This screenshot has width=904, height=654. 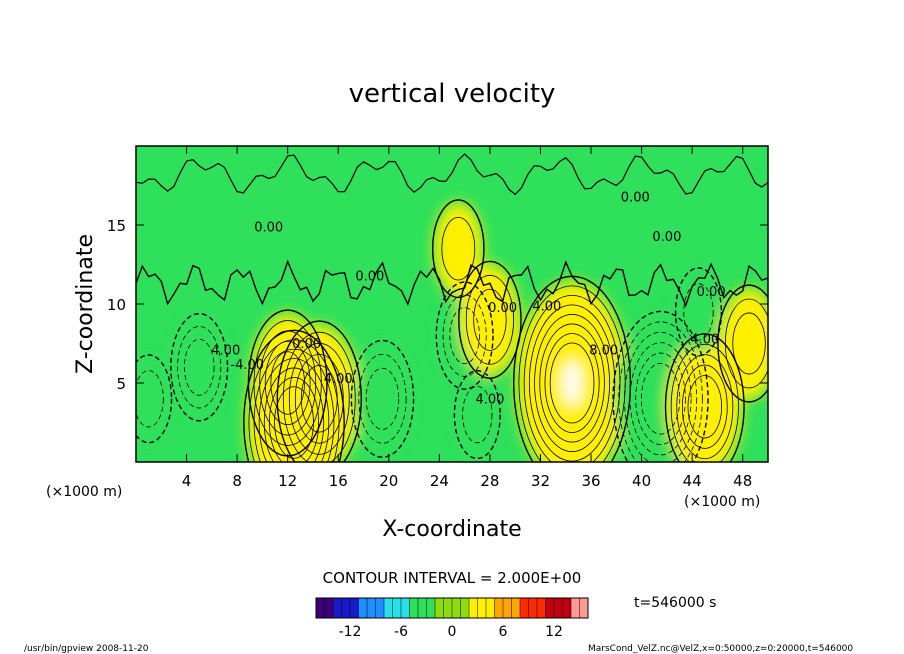 I want to click on contour-interval-label: CONTOUR INTERVAL = 2.000E+00, so click(x=452, y=578).